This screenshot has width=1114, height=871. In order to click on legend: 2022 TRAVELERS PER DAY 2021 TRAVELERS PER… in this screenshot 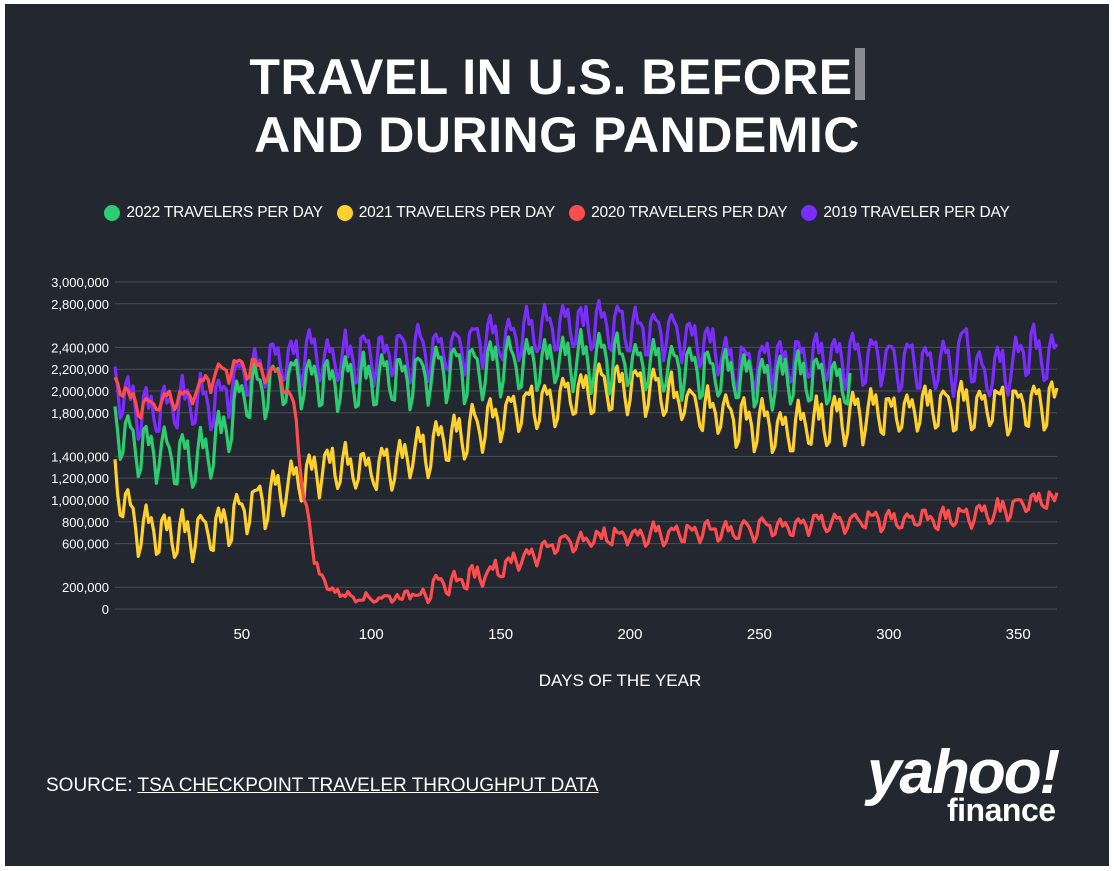, I will do `click(557, 213)`.